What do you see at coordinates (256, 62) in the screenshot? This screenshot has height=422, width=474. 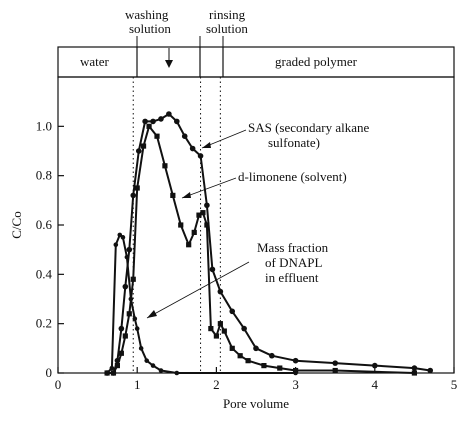 I see `phase-header-box` at bounding box center [256, 62].